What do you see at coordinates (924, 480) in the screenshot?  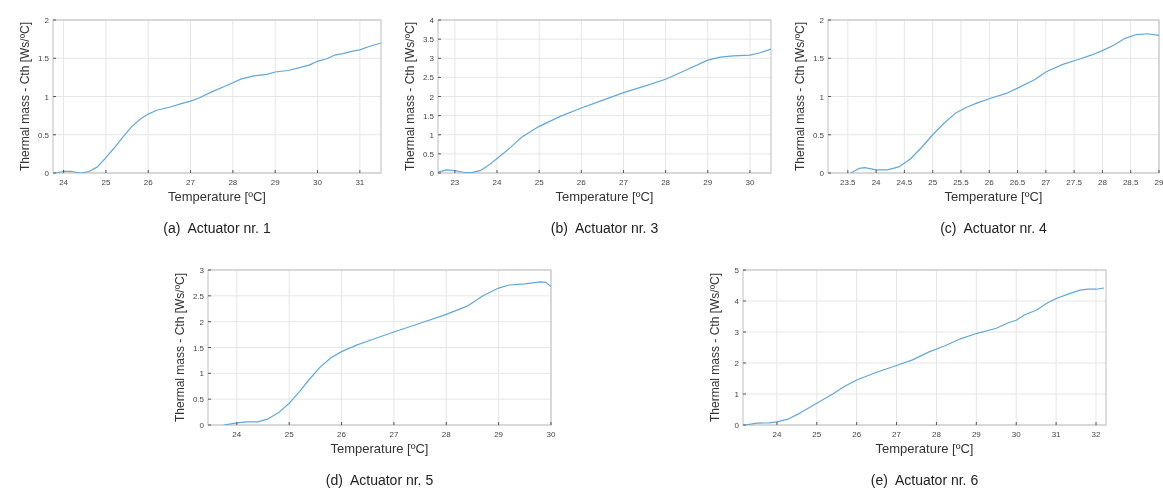 I see `text: (e) Actuator nr. 6` at bounding box center [924, 480].